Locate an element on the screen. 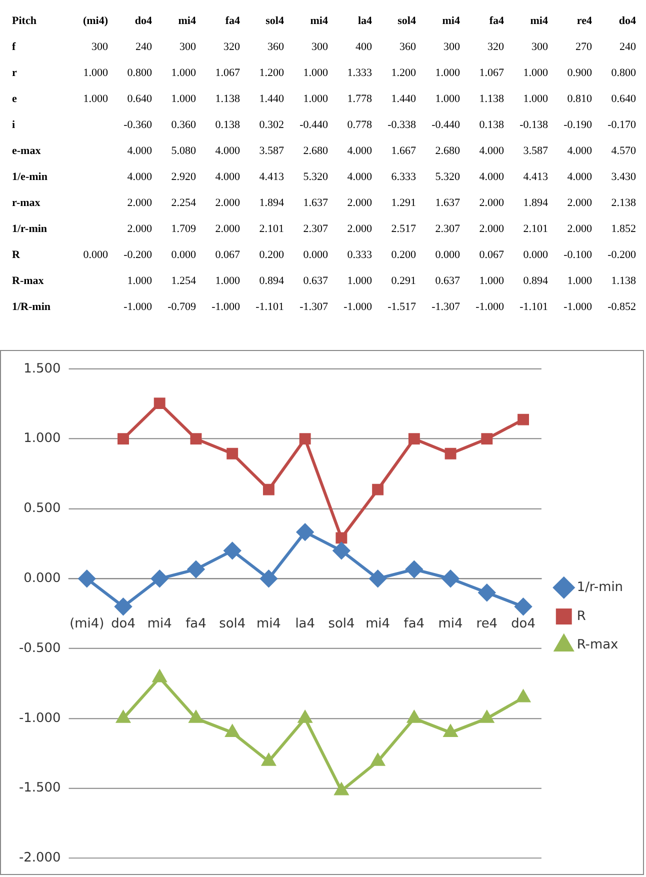 The height and width of the screenshot is (877, 646). category-label: do4 is located at coordinates (627, 21).